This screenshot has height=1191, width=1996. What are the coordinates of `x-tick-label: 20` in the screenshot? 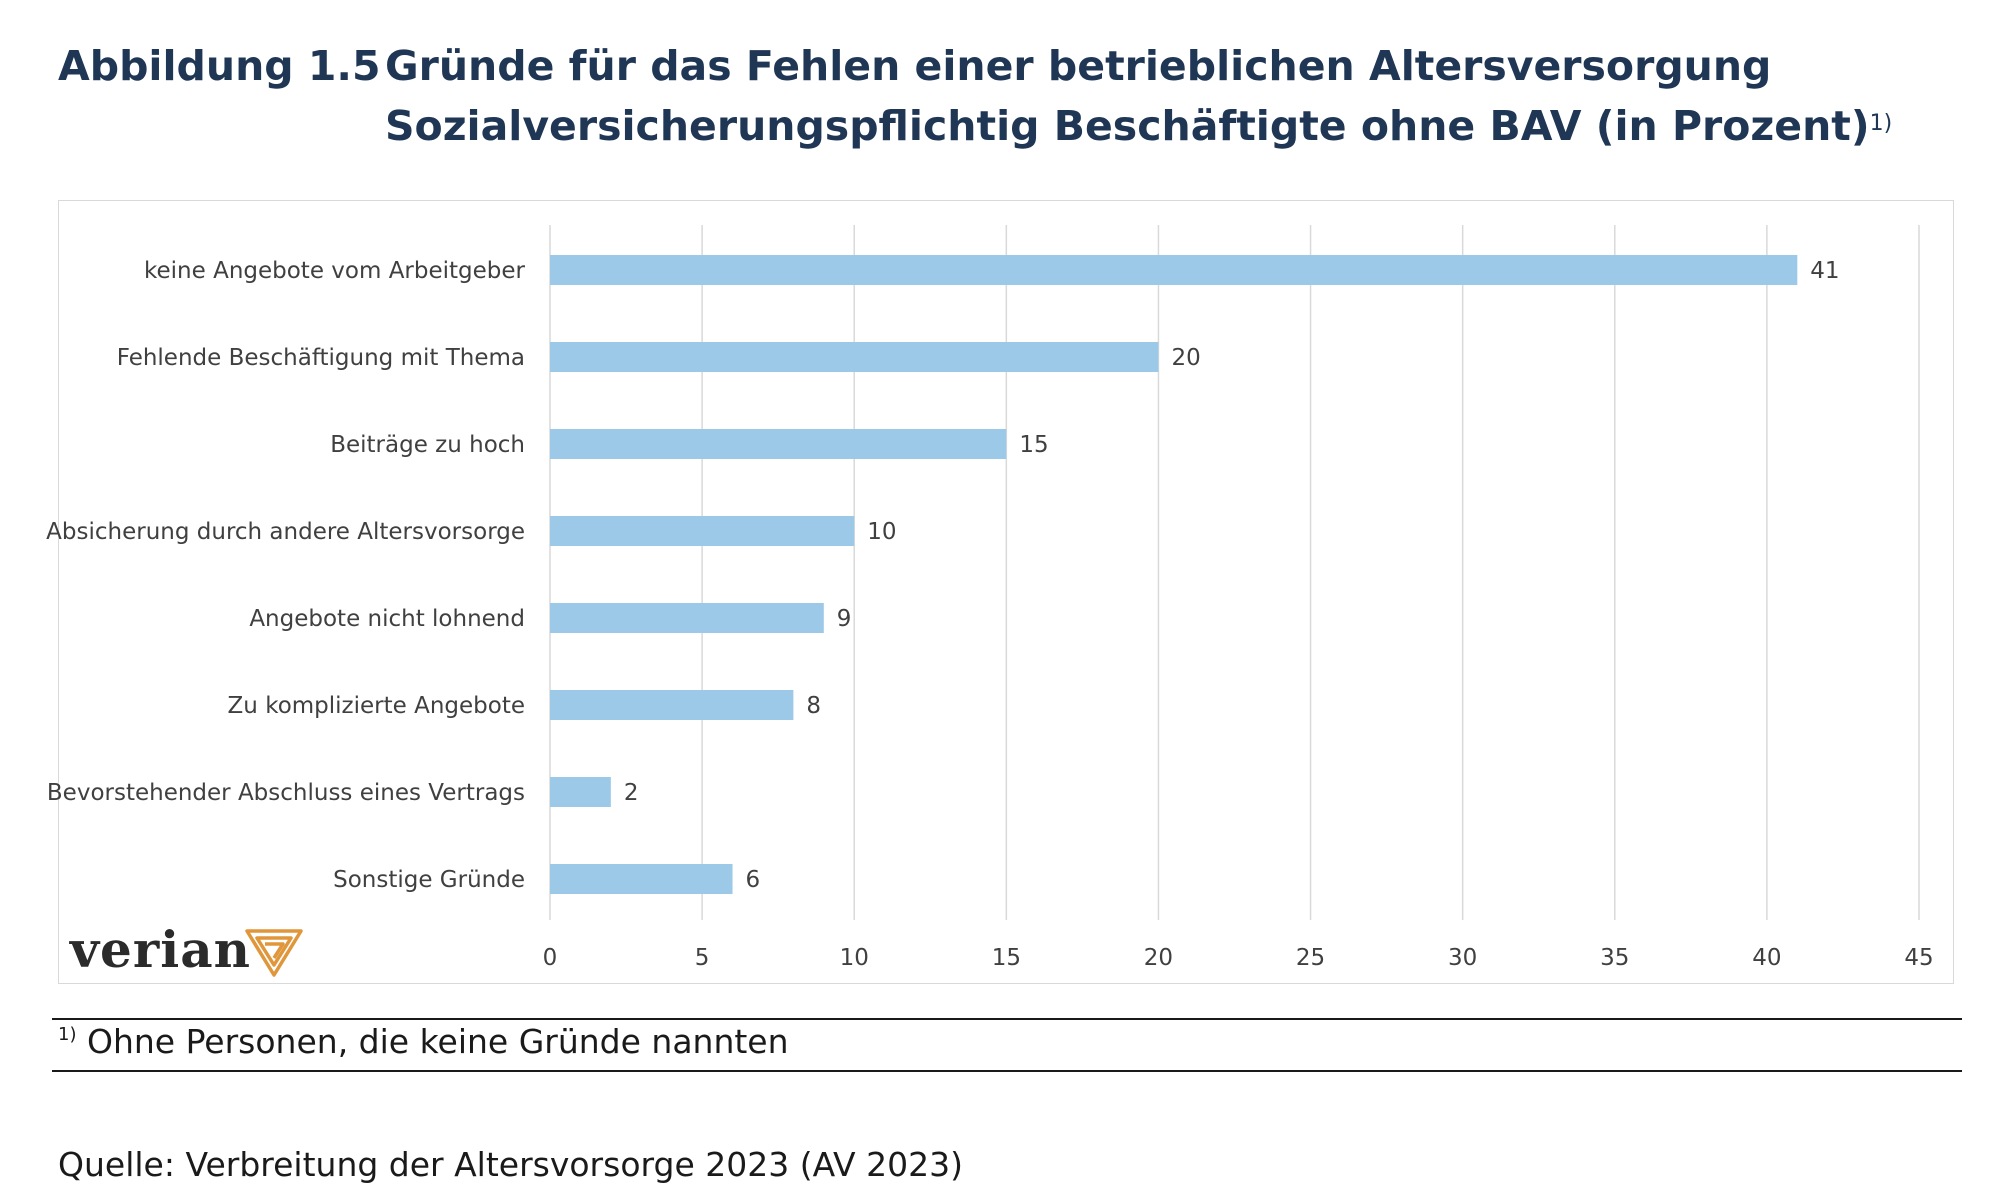 It's located at (1158, 958).